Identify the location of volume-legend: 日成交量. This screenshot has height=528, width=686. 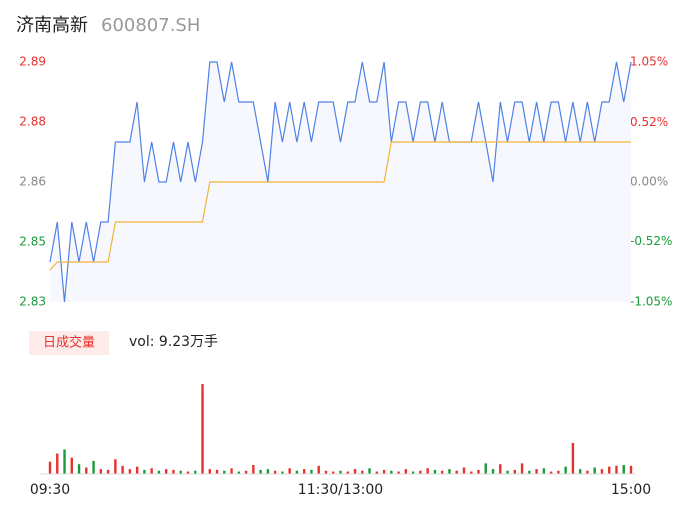
(69, 343).